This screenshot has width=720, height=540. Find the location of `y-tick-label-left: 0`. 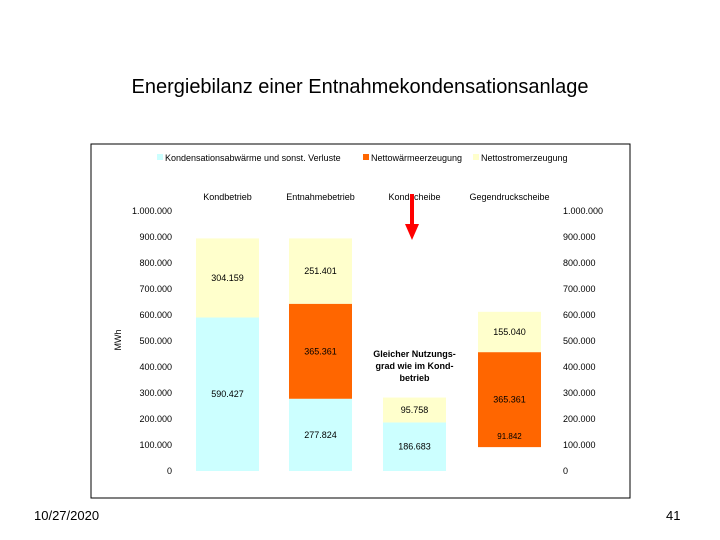

y-tick-label-left: 0 is located at coordinates (169, 471).